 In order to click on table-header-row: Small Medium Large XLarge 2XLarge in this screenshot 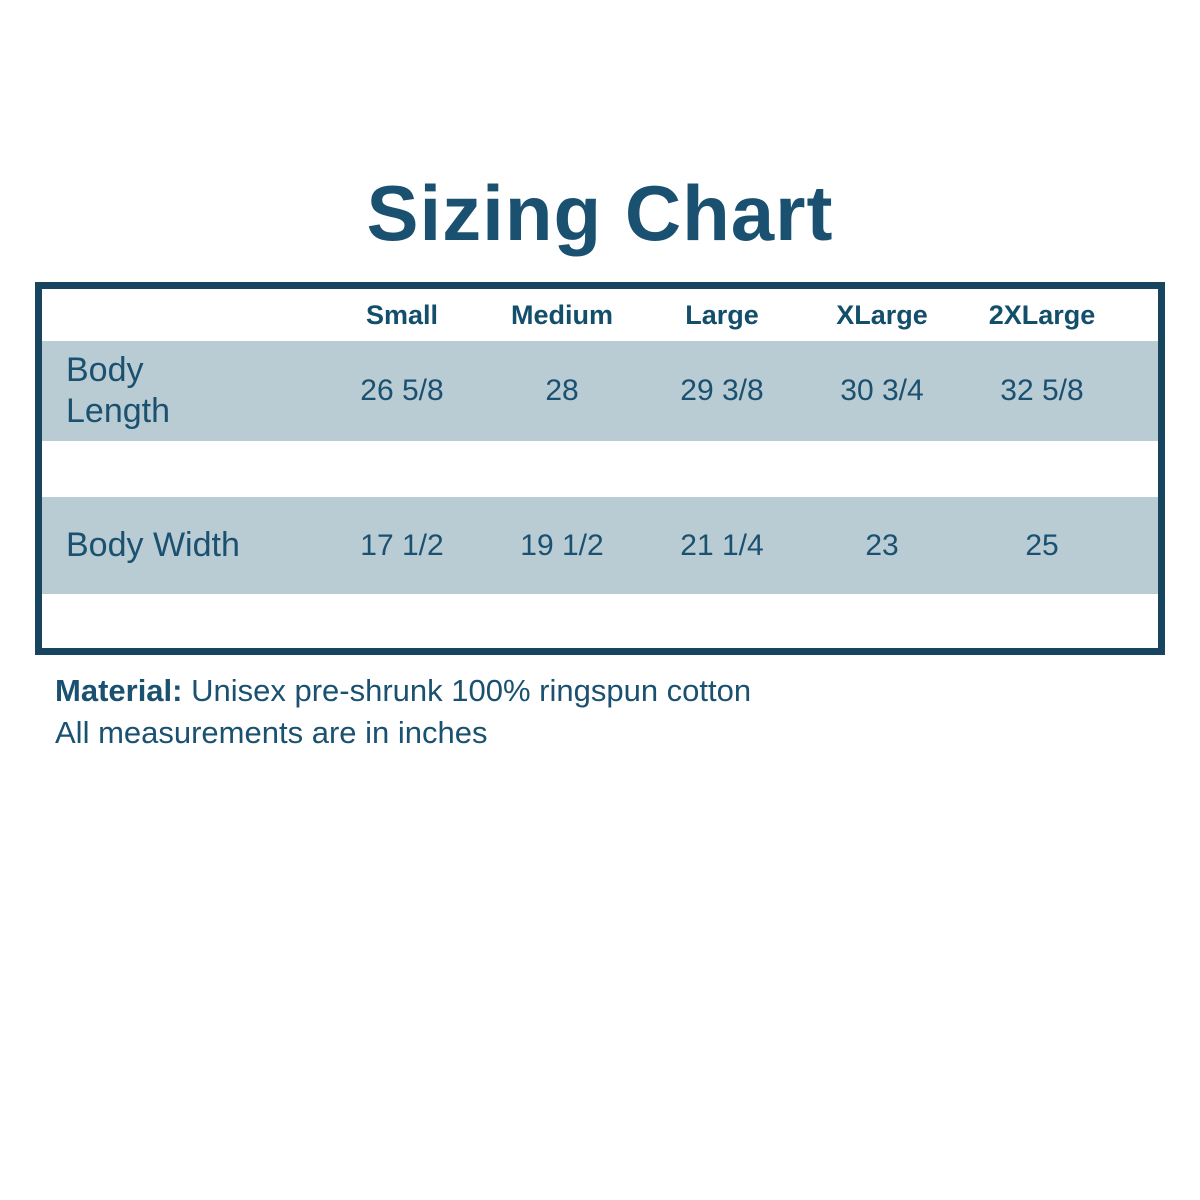, I will do `click(600, 315)`.